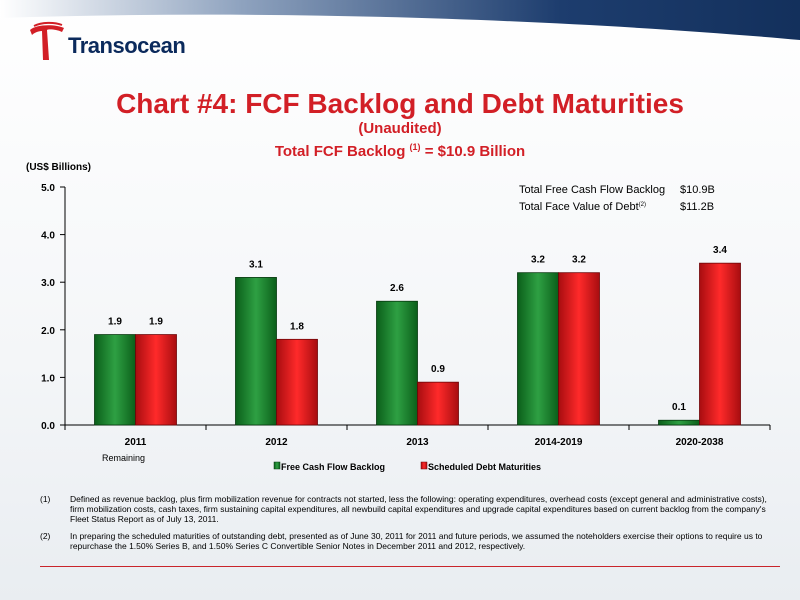 Image resolution: width=800 pixels, height=600 pixels. I want to click on y-tick-label: 5.0, so click(48, 188).